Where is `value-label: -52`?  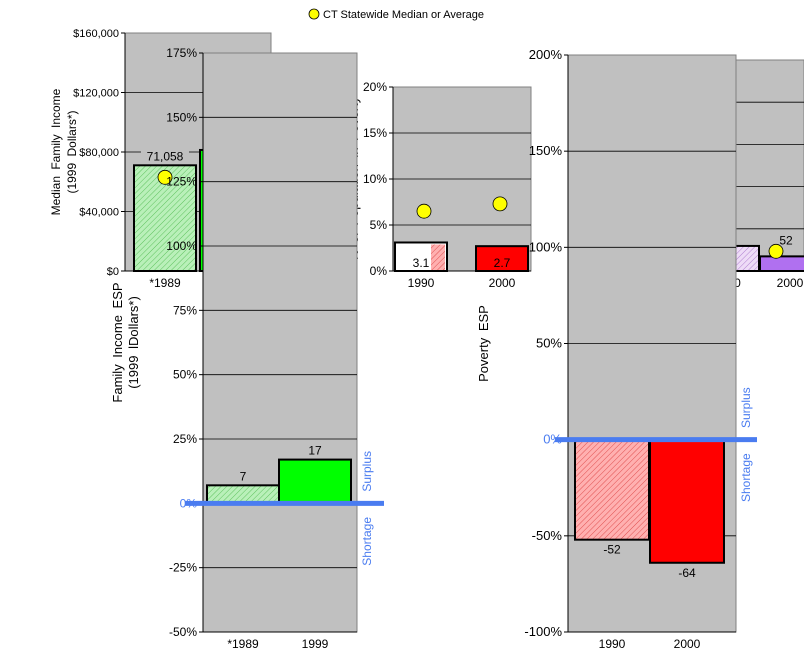 value-label: -52 is located at coordinates (612, 550).